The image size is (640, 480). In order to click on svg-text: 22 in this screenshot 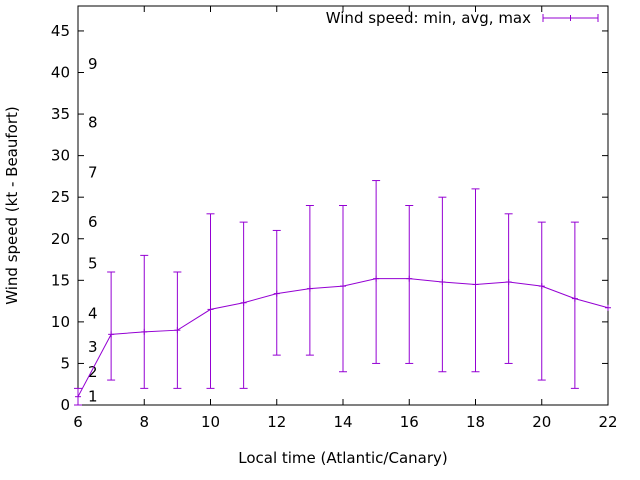, I will do `click(607, 422)`.